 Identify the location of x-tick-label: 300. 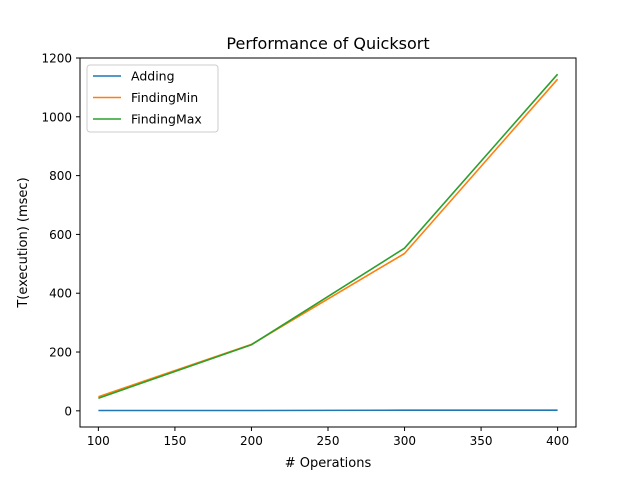
(404, 441).